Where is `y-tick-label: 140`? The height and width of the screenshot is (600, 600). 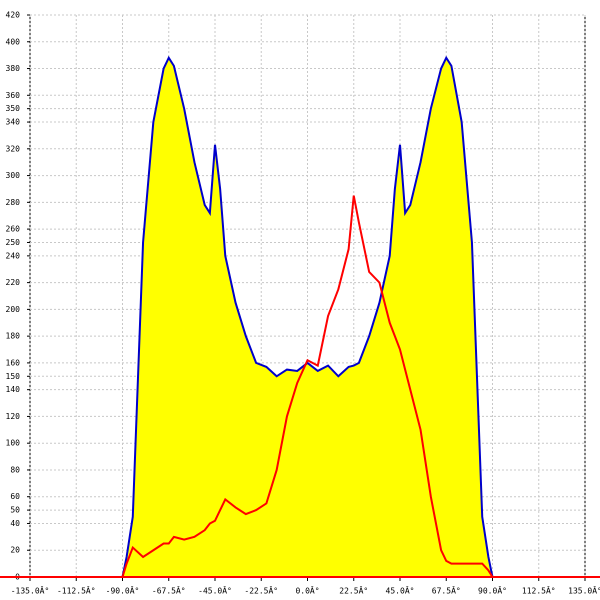 y-tick-label: 140 is located at coordinates (13, 389).